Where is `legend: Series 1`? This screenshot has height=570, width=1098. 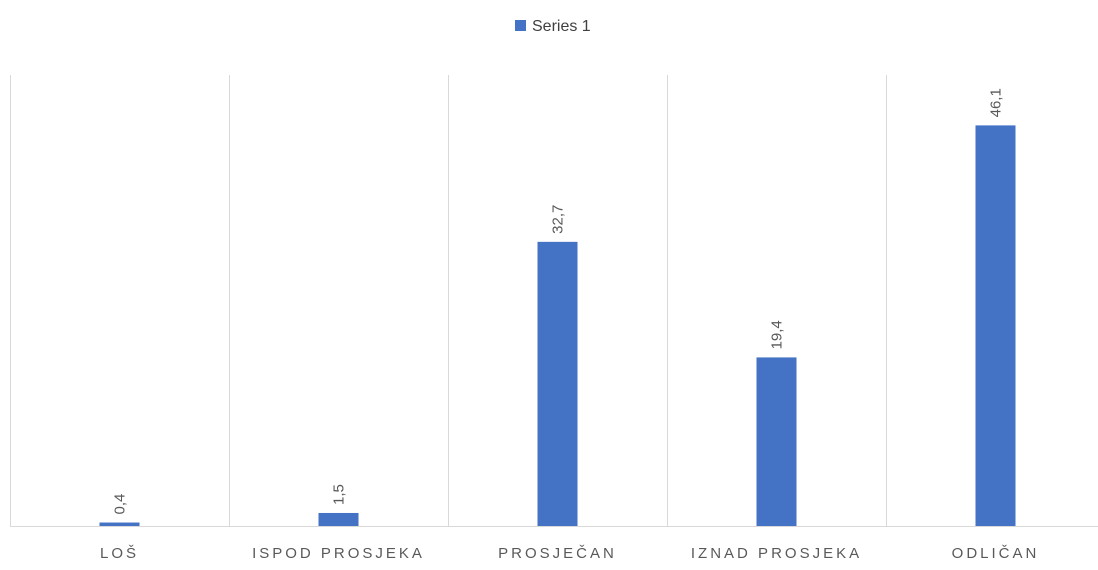 legend: Series 1 is located at coordinates (553, 26).